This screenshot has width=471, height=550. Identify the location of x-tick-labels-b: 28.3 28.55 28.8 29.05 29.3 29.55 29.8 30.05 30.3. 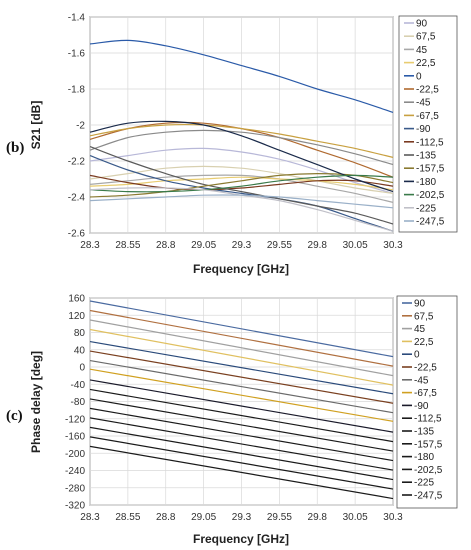
(241, 245).